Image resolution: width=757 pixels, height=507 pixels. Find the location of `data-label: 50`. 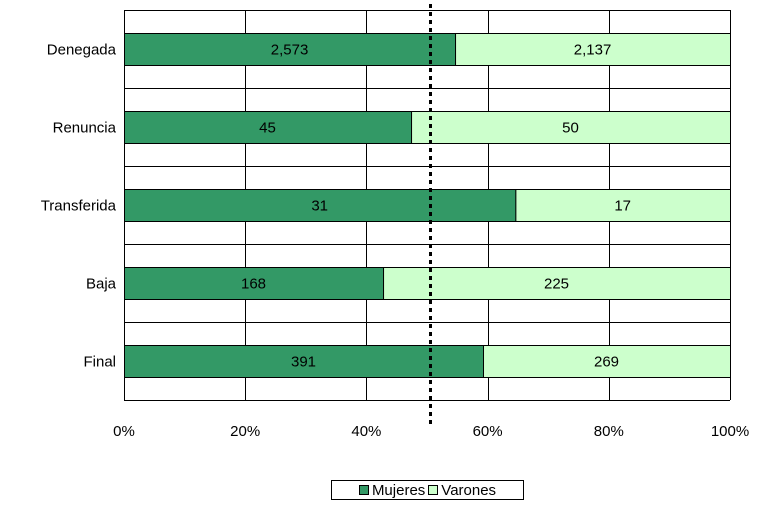

data-label: 50 is located at coordinates (570, 128).